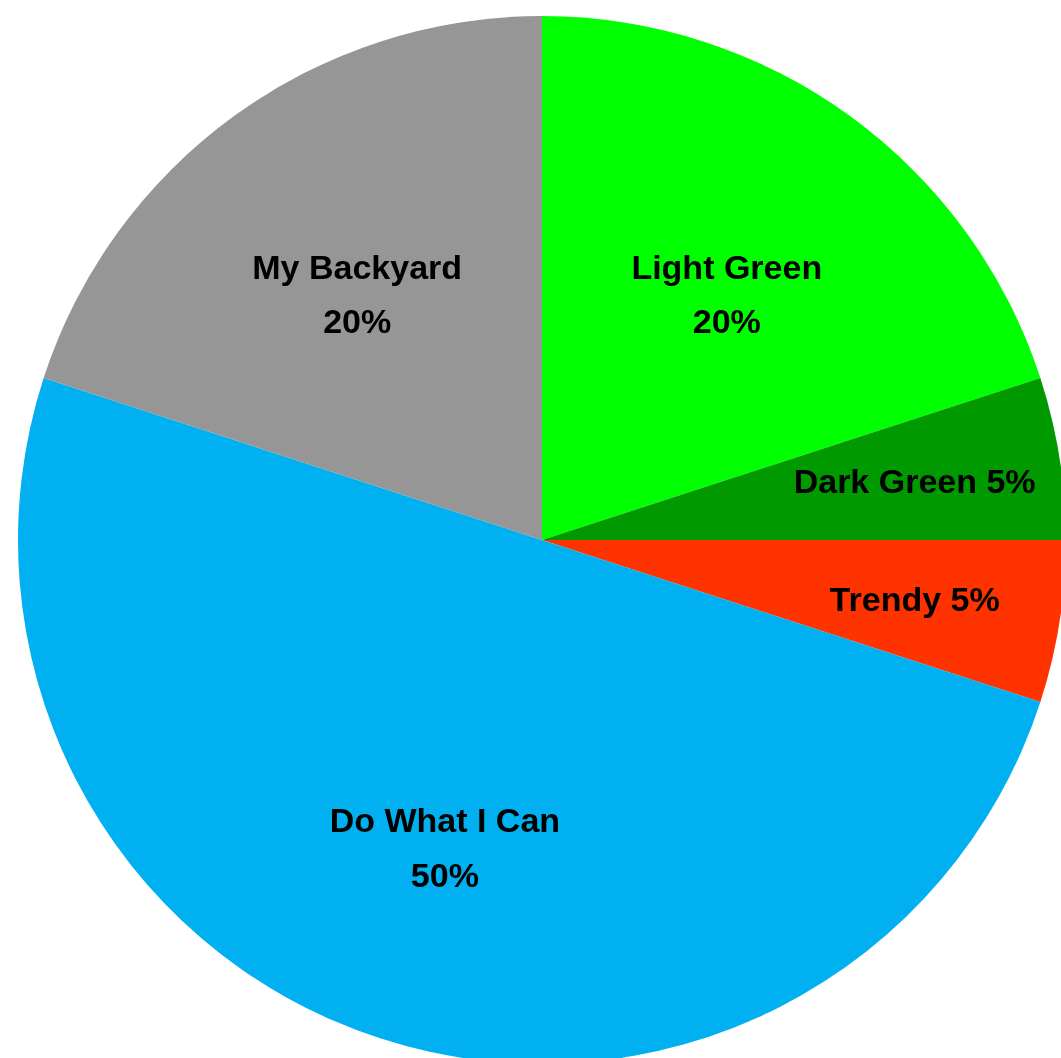 This screenshot has height=1058, width=1061. I want to click on slice-label: My Backyard, so click(357, 266).